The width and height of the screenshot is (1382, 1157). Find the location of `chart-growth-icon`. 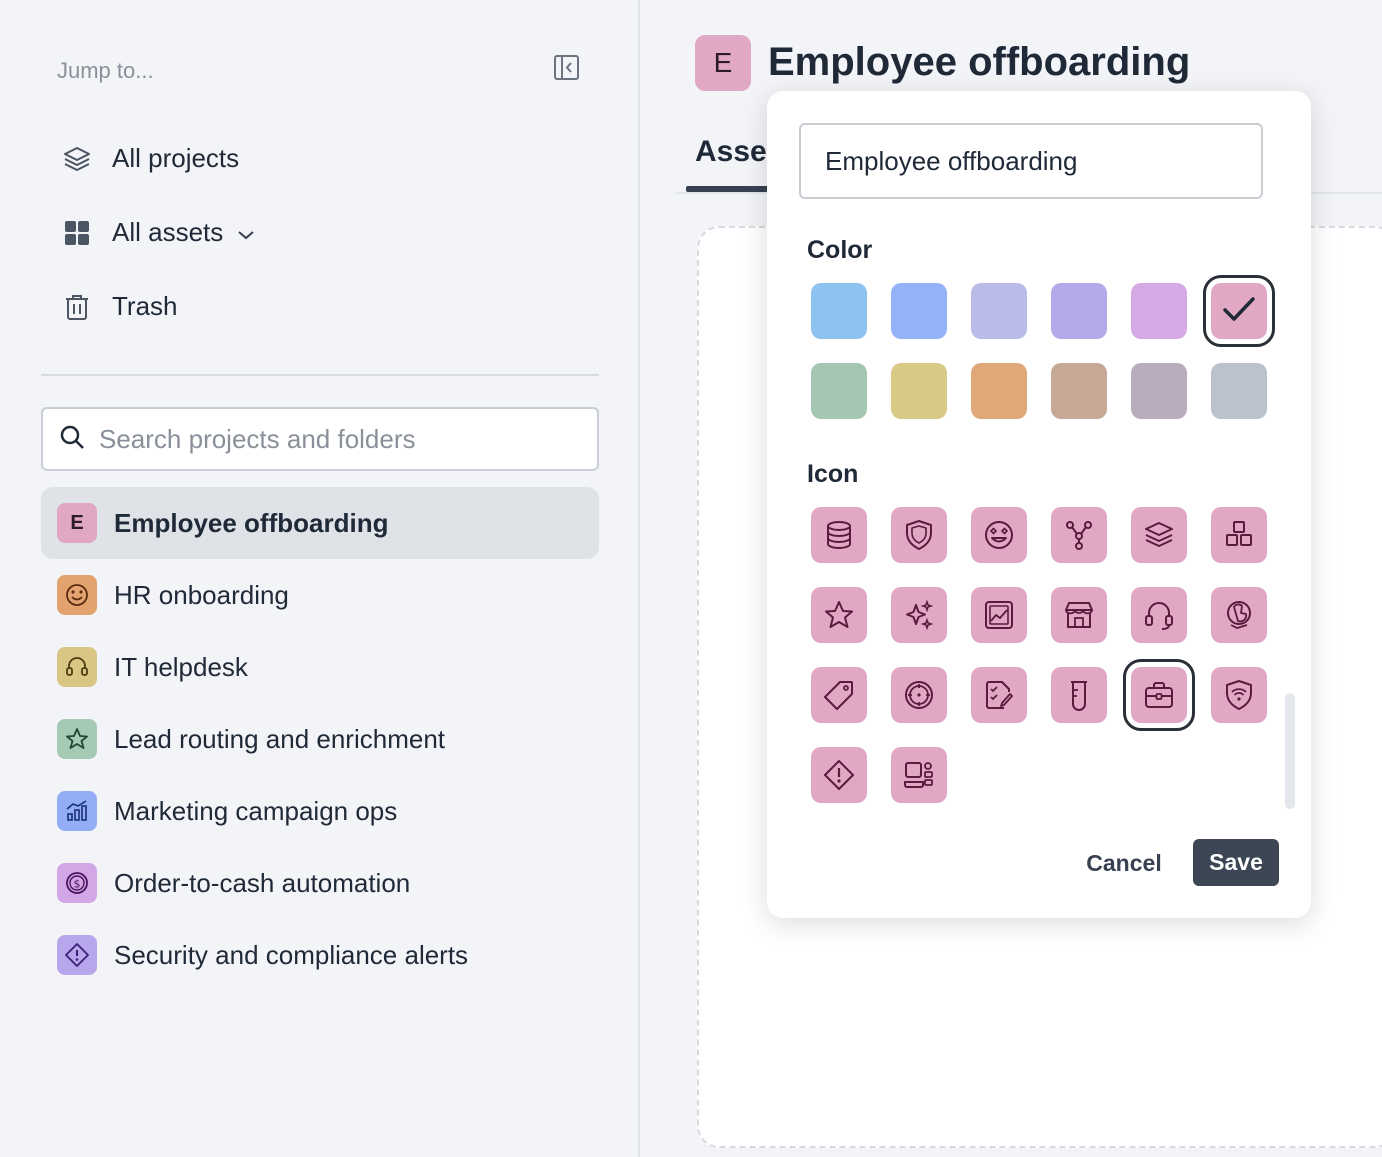

chart-growth-icon is located at coordinates (77, 811).